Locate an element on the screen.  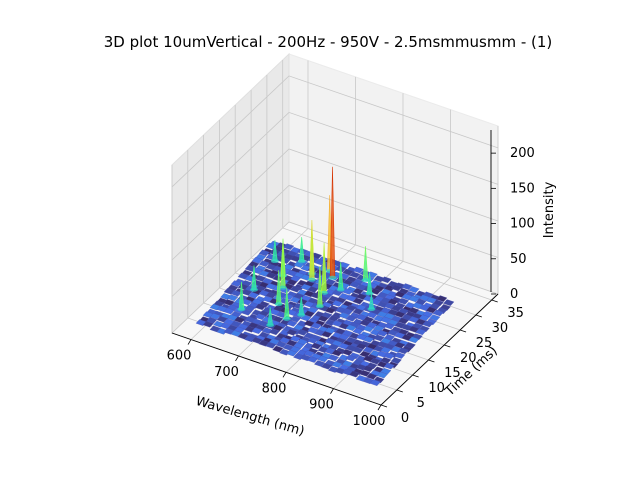
x-tick is located at coordinates (284, 375).